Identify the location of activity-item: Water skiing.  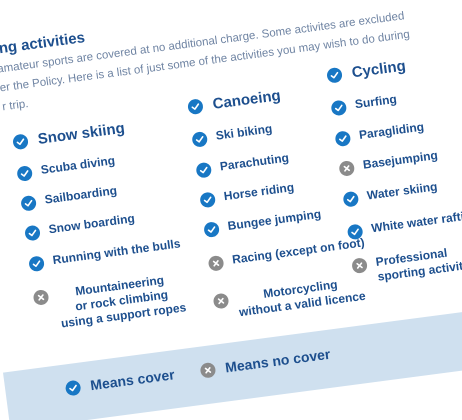
(390, 193).